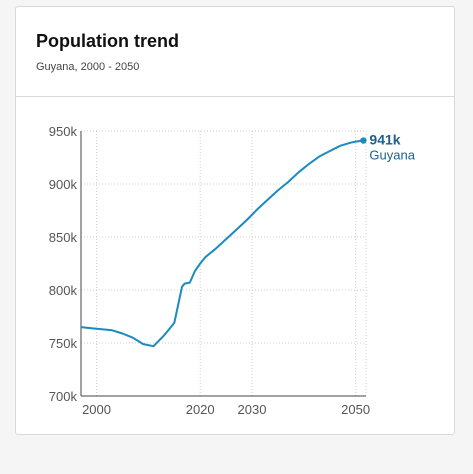  I want to click on x-tick-label: 2020, so click(200, 409).